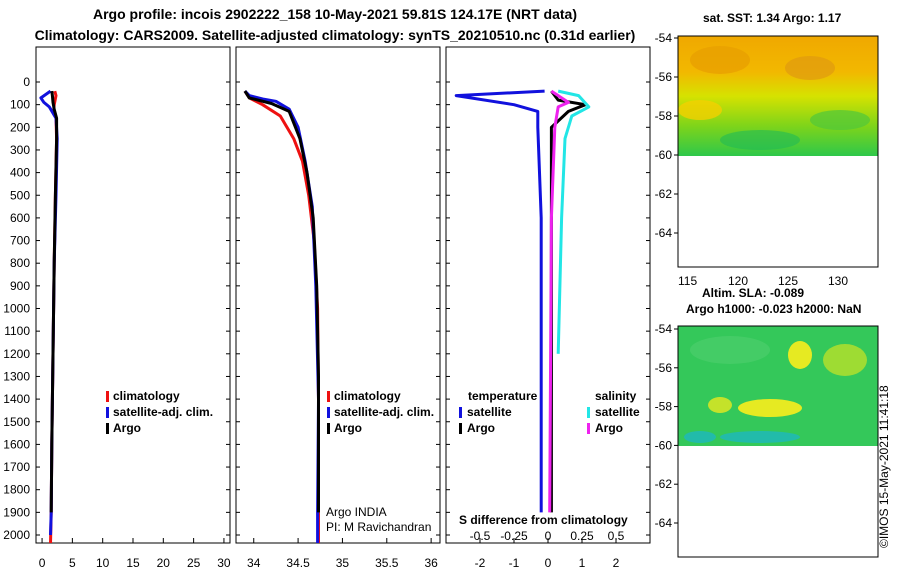 Image resolution: width=900 pixels, height=580 pixels. Describe the element at coordinates (16, 444) in the screenshot. I see `depth-tick-label: 1600` at that location.